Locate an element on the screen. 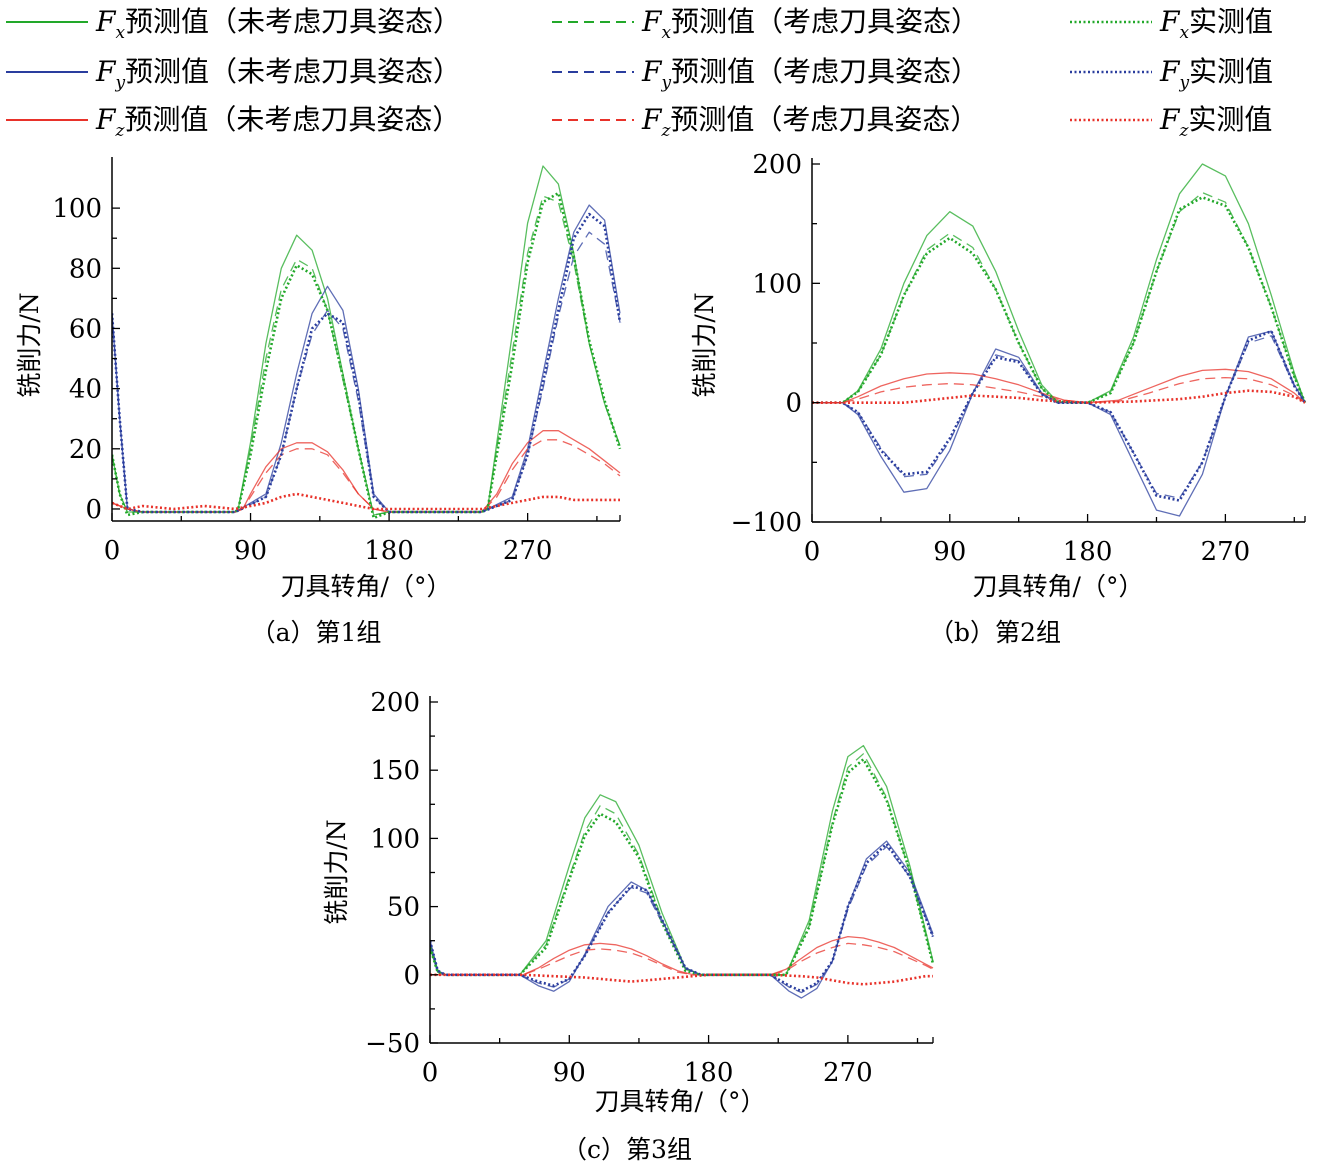 The width and height of the screenshot is (1322, 1174). legend-item-y-solid: Fy预测值（未考虑刀具姿态） is located at coordinates (233, 74).